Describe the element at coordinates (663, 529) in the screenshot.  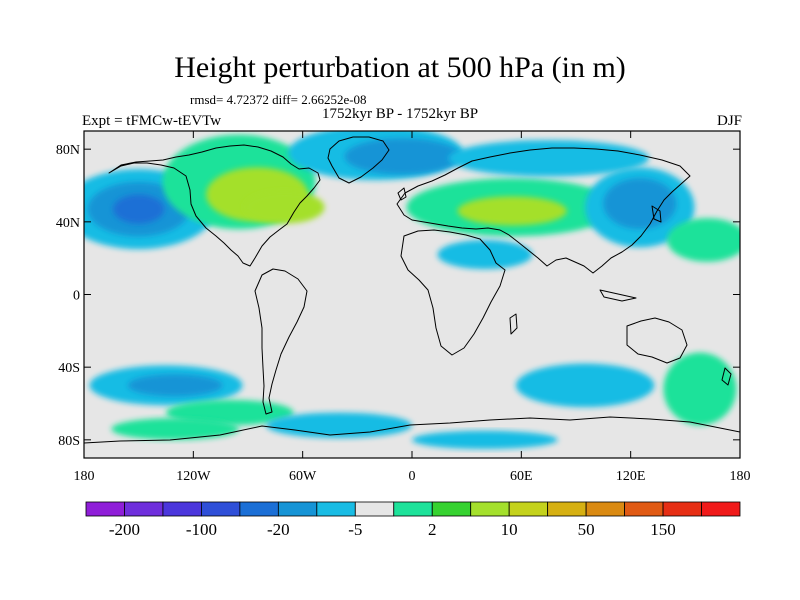
I see `colorbar-label: 150` at that location.